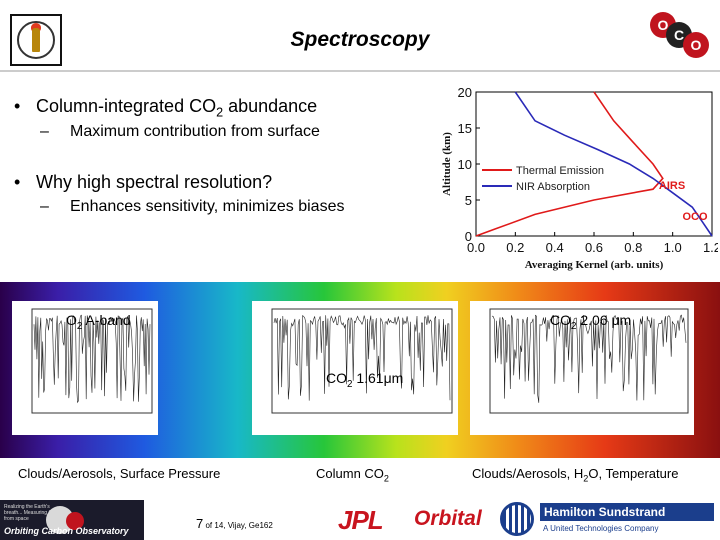 Image resolution: width=720 pixels, height=540 pixels. I want to click on page-number: 7 of 14, Vijay, Ge162, so click(234, 523).